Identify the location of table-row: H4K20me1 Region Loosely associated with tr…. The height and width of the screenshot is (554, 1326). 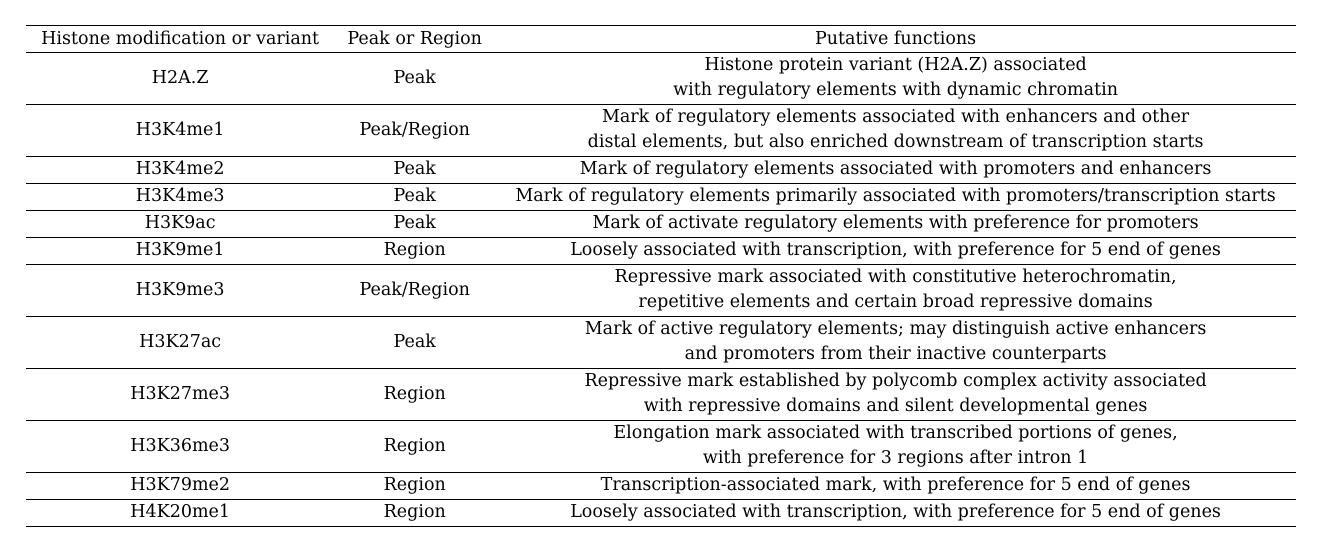
(661, 513).